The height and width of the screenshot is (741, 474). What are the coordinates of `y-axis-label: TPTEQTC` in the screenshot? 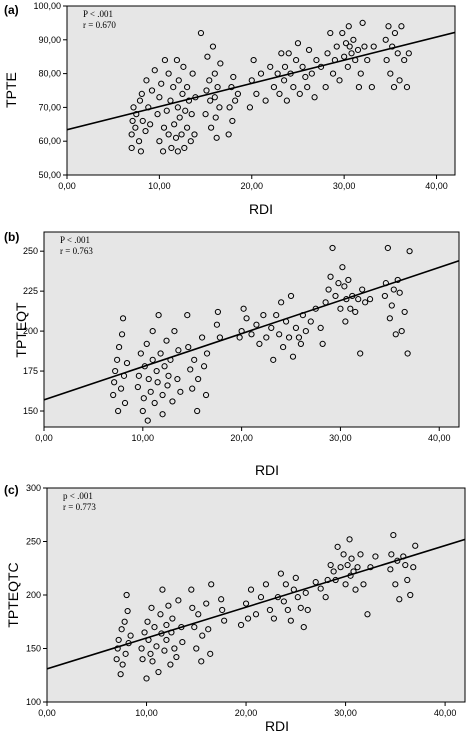 It's located at (13, 594).